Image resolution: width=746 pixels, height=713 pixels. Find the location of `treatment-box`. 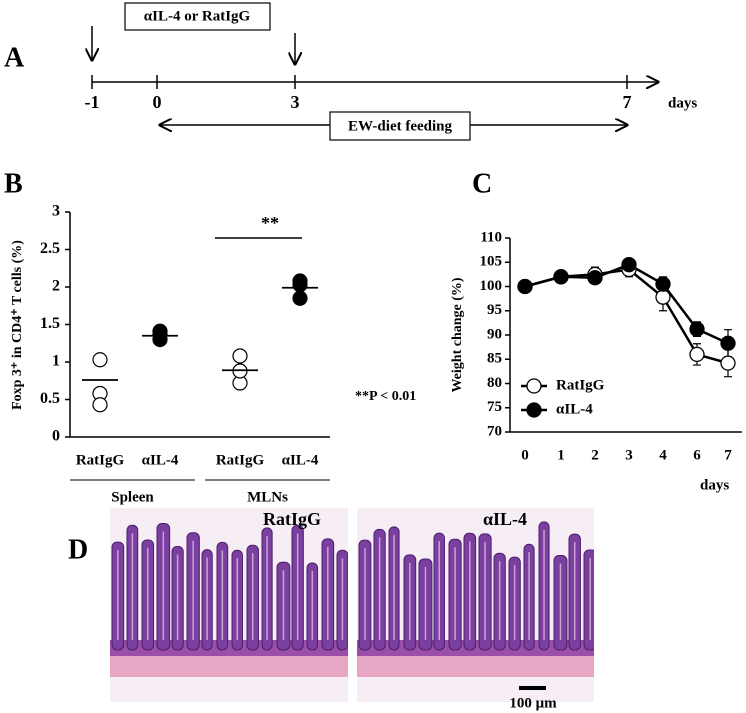

treatment-box is located at coordinates (197, 16).